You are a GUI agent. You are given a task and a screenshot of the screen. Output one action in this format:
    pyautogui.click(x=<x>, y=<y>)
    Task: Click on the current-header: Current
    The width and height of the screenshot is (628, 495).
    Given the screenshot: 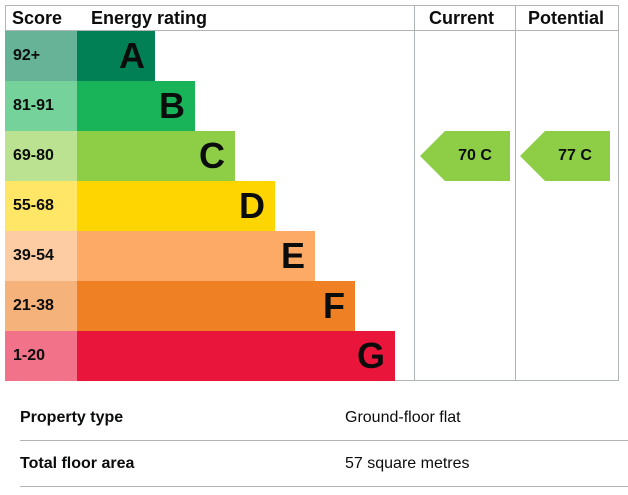 What is the action you would take?
    pyautogui.click(x=462, y=18)
    